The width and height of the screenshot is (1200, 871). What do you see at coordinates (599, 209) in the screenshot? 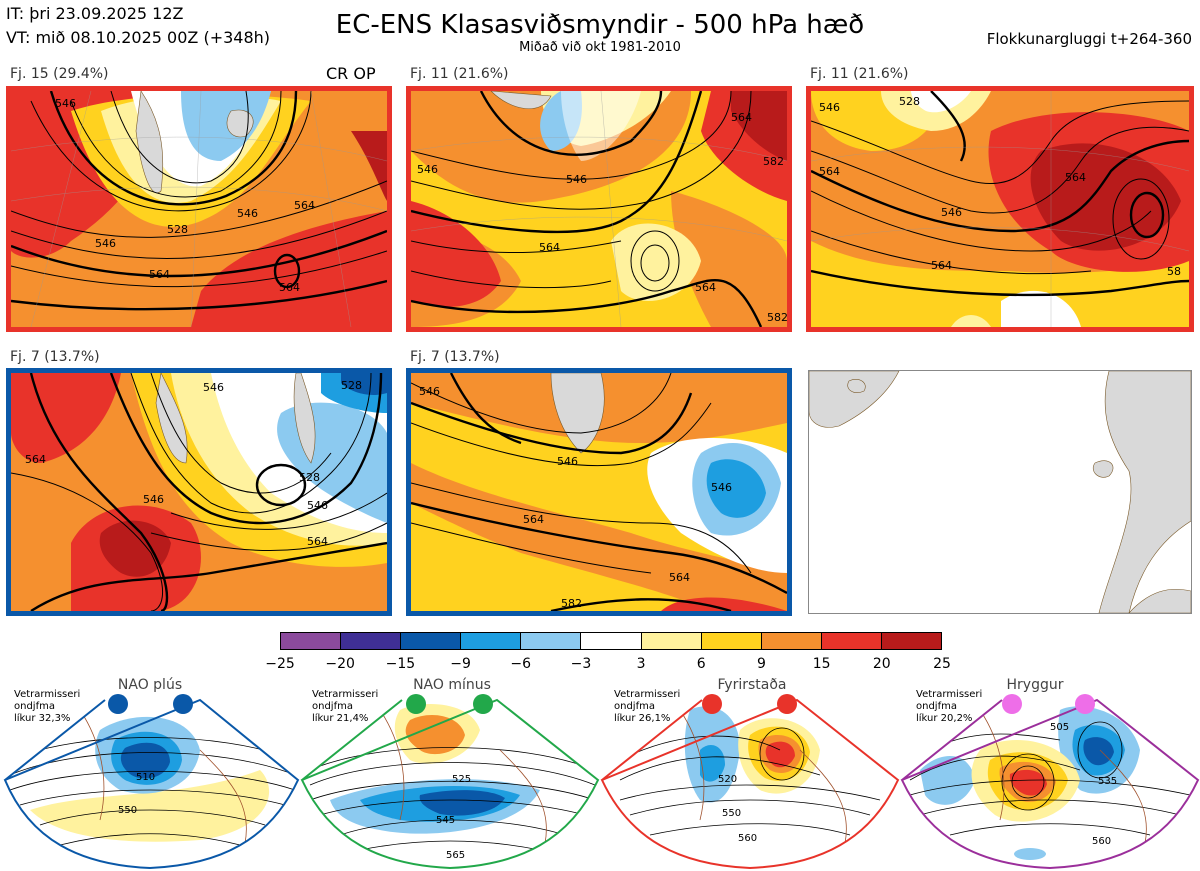
I see `cluster-map-2: 546 546 564 564 582 582 564` at bounding box center [599, 209].